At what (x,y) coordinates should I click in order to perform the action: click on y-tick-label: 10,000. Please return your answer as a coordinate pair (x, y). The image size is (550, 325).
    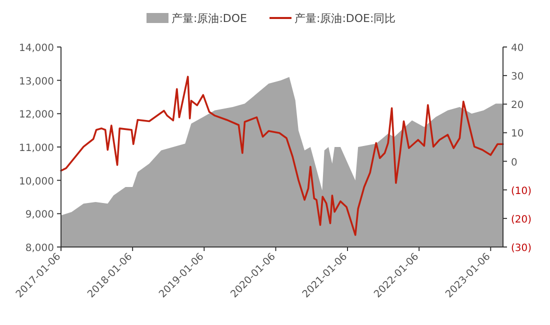
    Looking at the image, I should click on (36, 182).